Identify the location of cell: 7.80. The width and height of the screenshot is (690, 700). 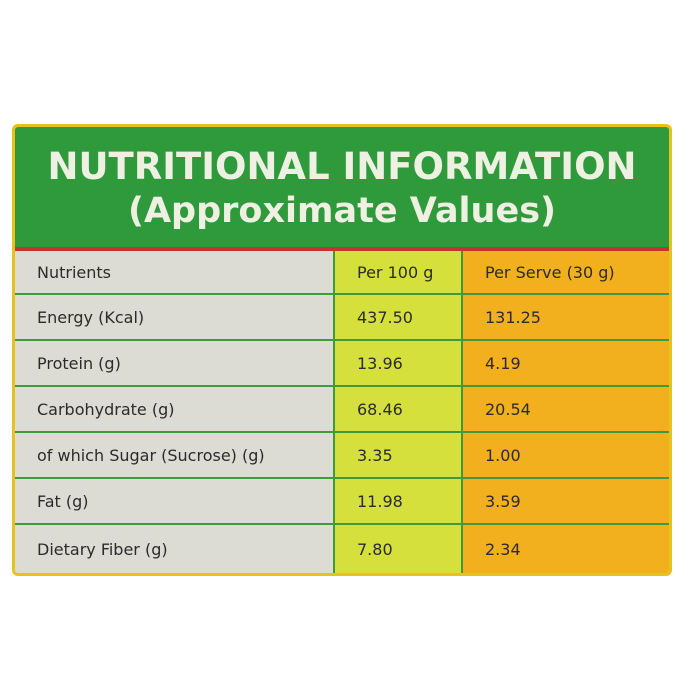
(399, 549).